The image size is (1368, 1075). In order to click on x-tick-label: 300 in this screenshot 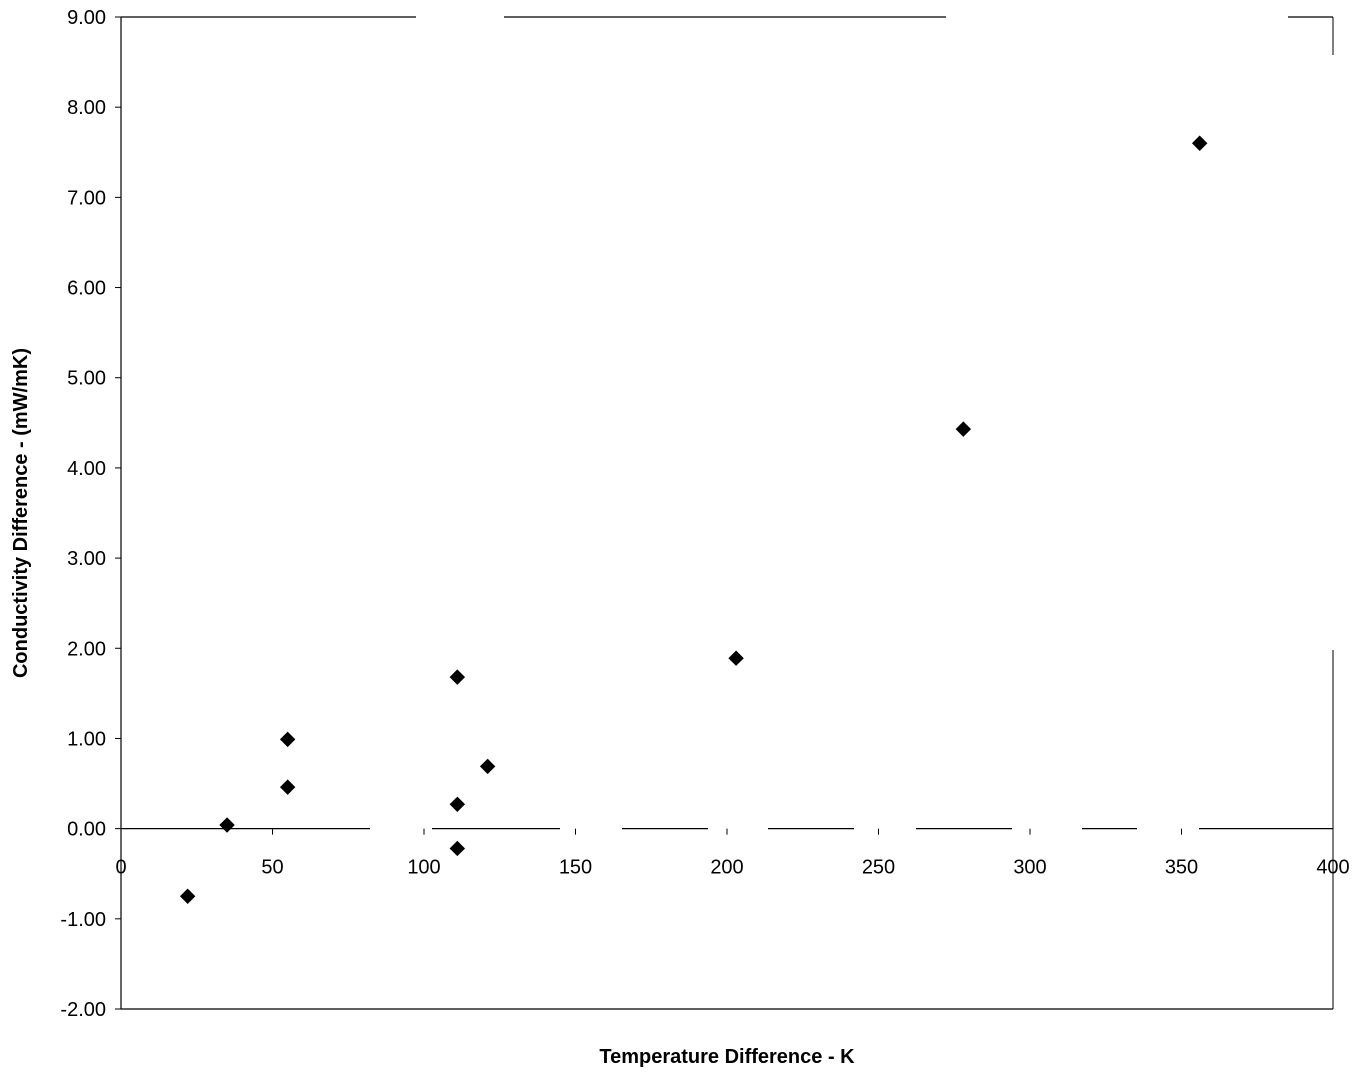, I will do `click(1029, 868)`.